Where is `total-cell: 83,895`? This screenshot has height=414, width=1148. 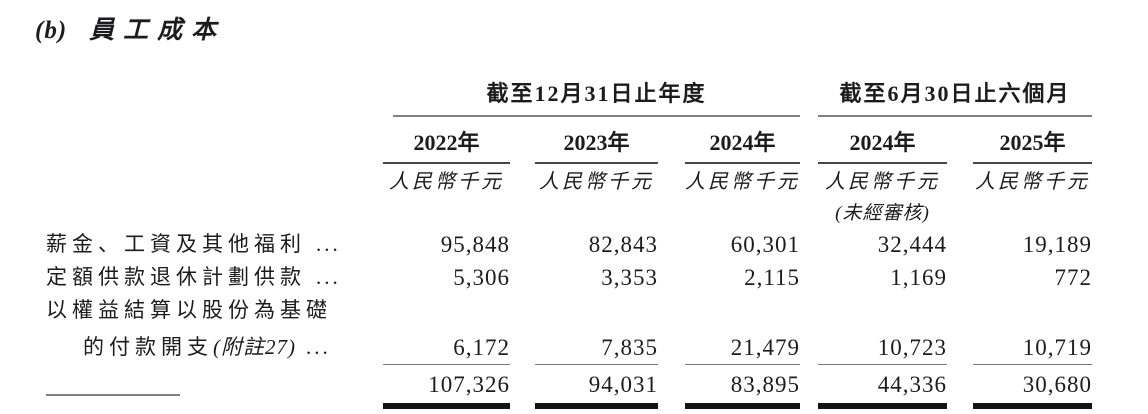
total-cell: 83,895 is located at coordinates (729, 389).